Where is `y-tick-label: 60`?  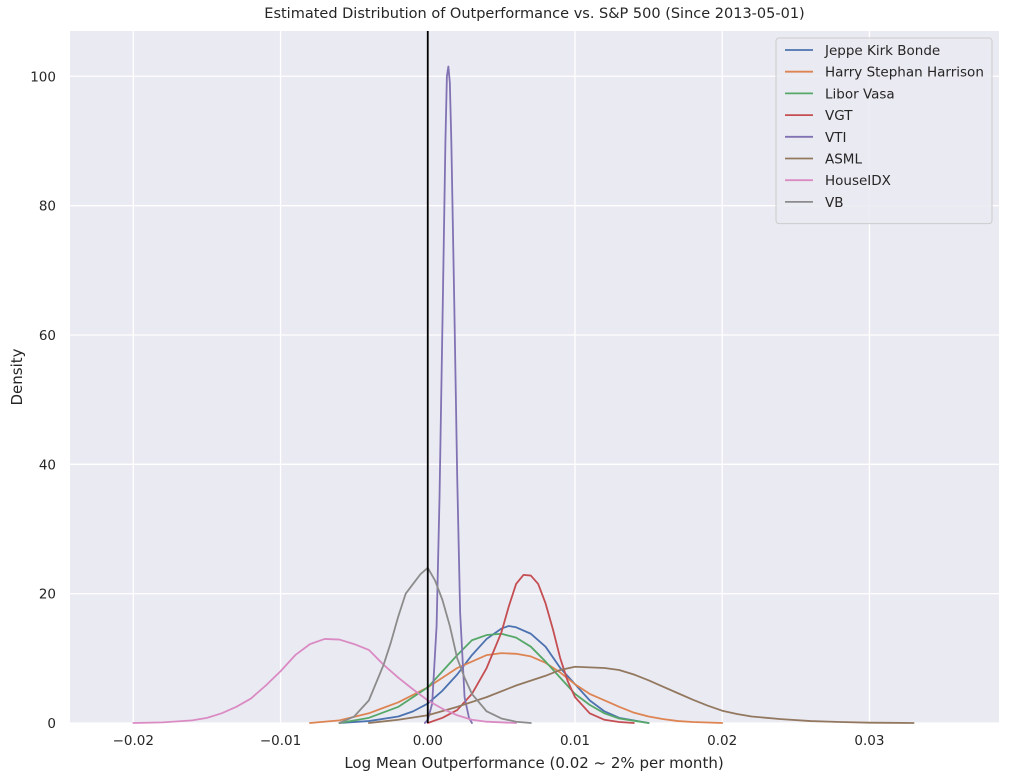
y-tick-label: 60 is located at coordinates (47, 336).